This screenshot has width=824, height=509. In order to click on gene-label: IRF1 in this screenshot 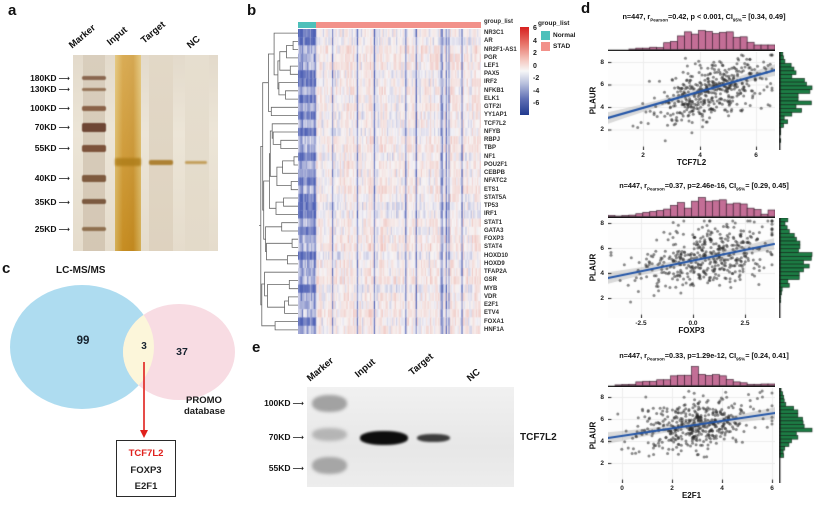, I will do `click(491, 214)`.